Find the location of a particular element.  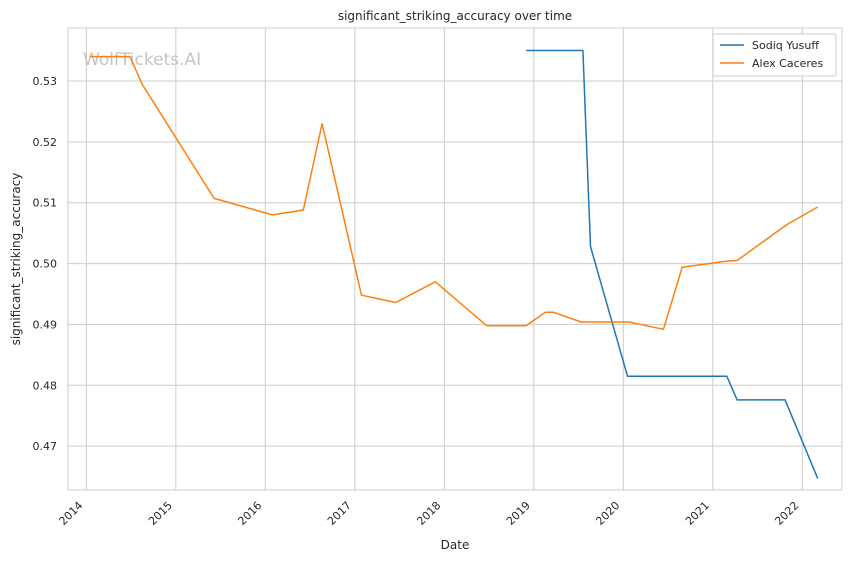

legend-label-1: Alex Caceres is located at coordinates (787, 63).